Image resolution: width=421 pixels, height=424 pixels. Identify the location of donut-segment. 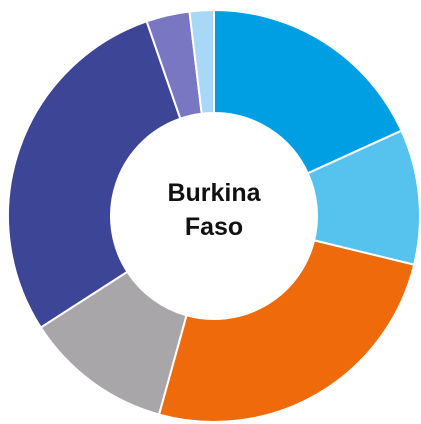
(201, 61).